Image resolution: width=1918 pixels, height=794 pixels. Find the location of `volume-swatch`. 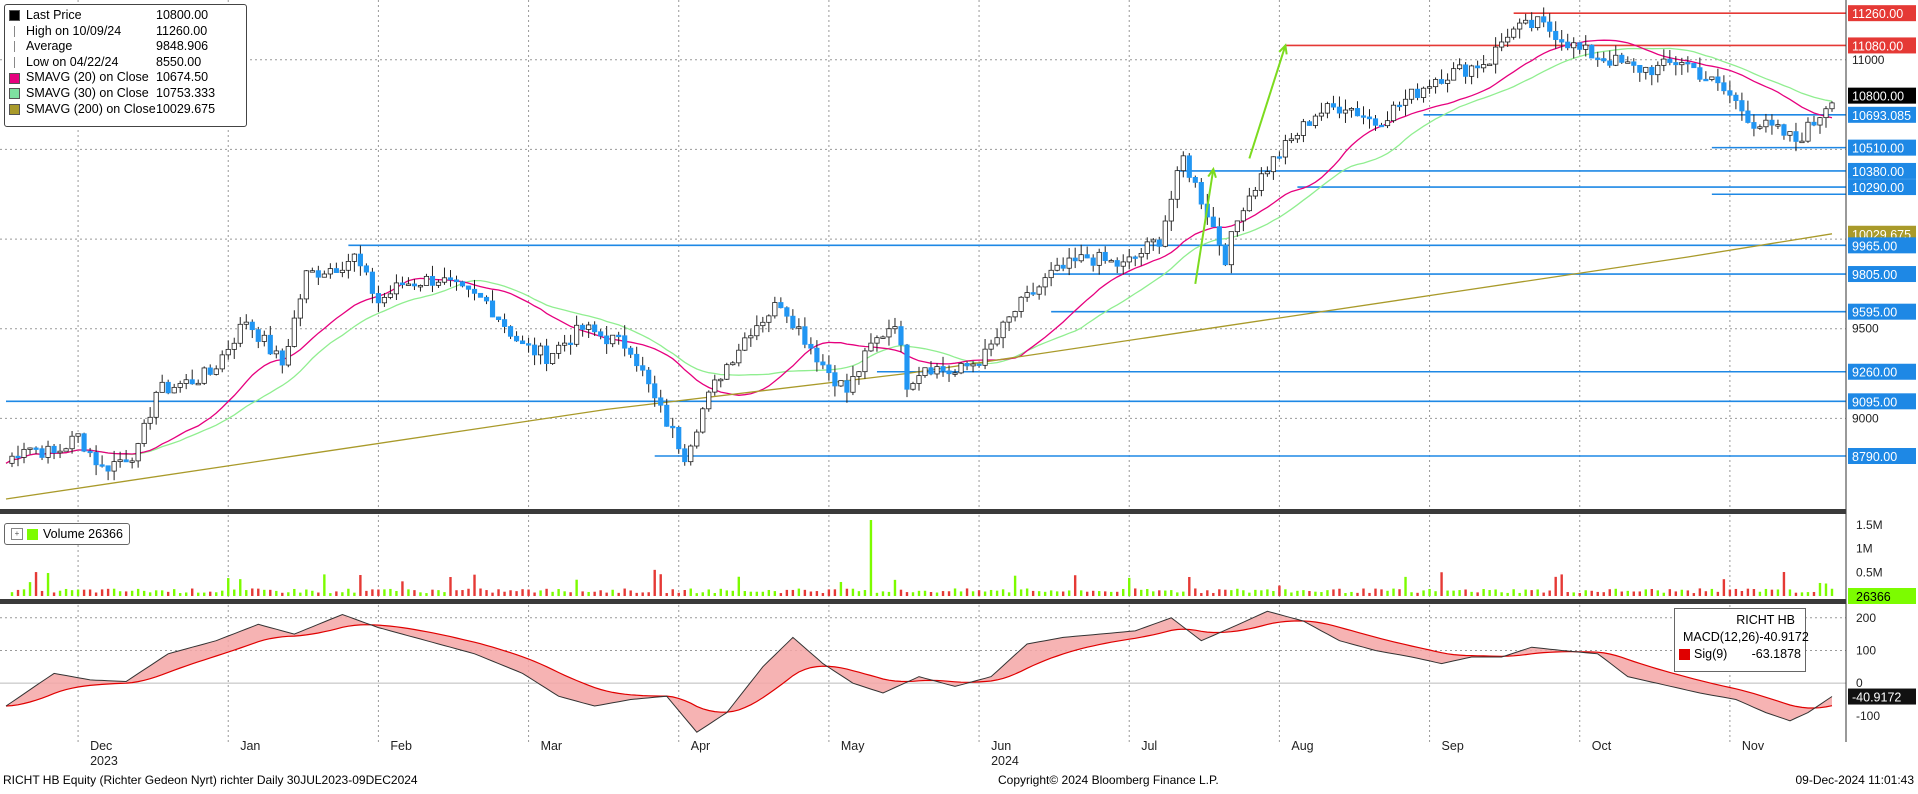

volume-swatch is located at coordinates (32, 534).